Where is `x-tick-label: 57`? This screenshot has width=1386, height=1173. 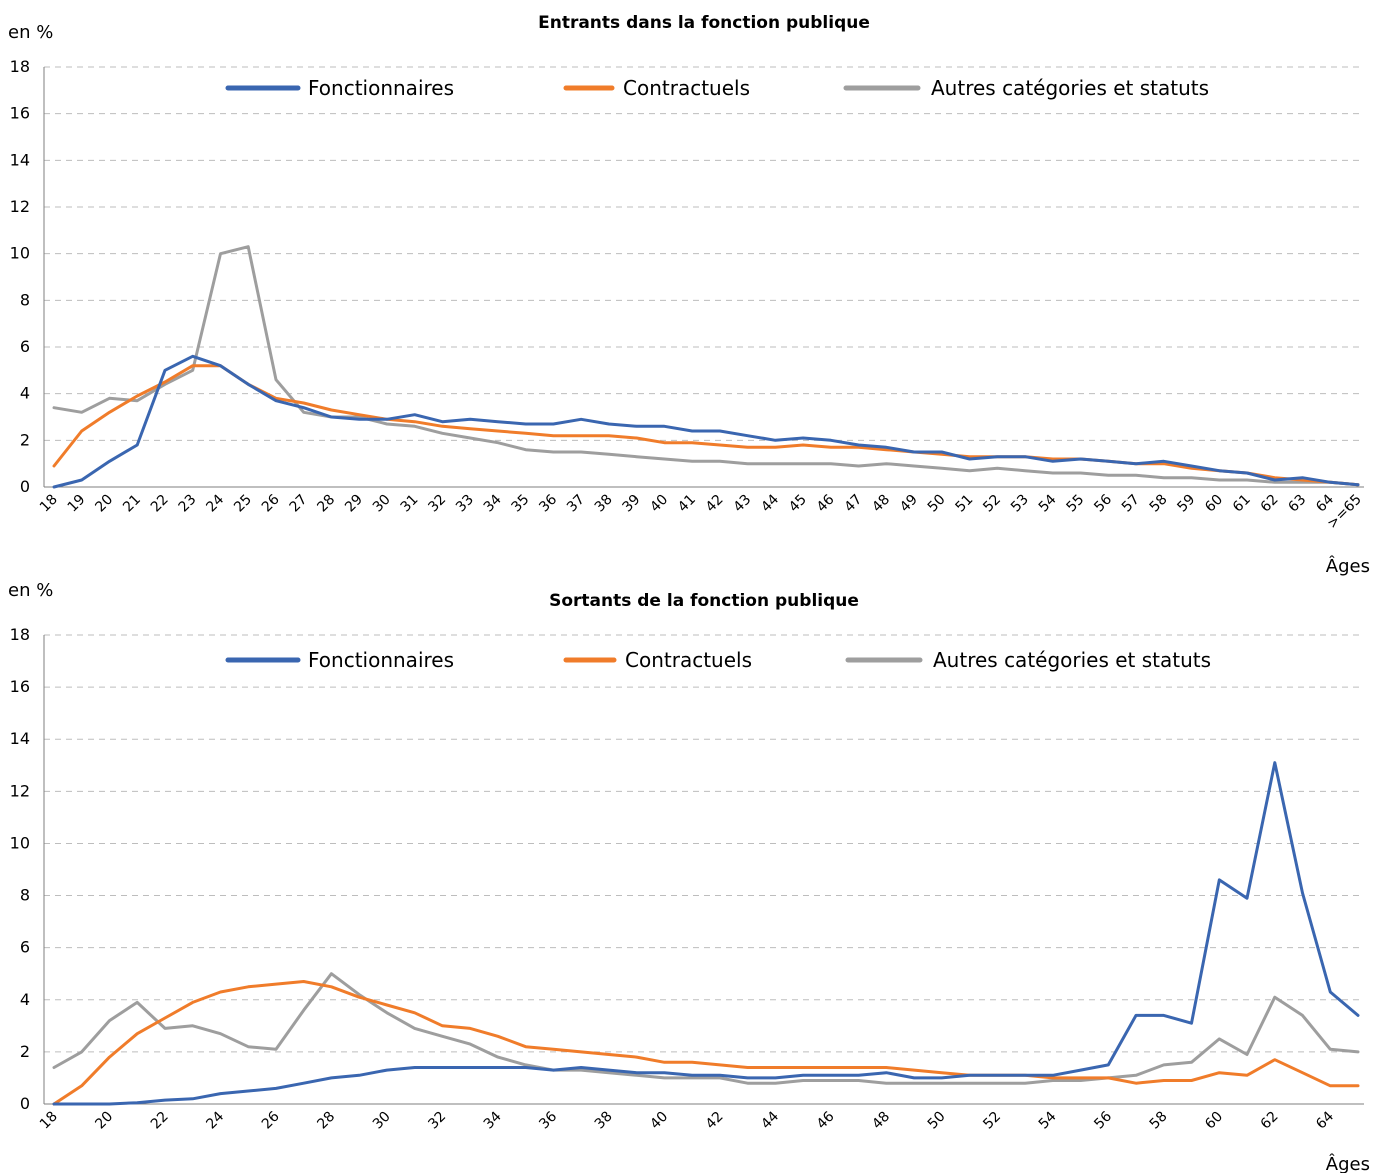 x-tick-label: 57 is located at coordinates (1131, 504).